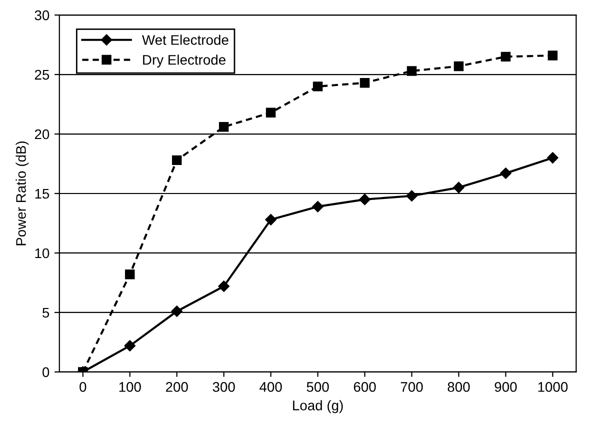 The image size is (594, 430). Describe the element at coordinates (83, 387) in the screenshot. I see `x-tick-label: 0` at that location.